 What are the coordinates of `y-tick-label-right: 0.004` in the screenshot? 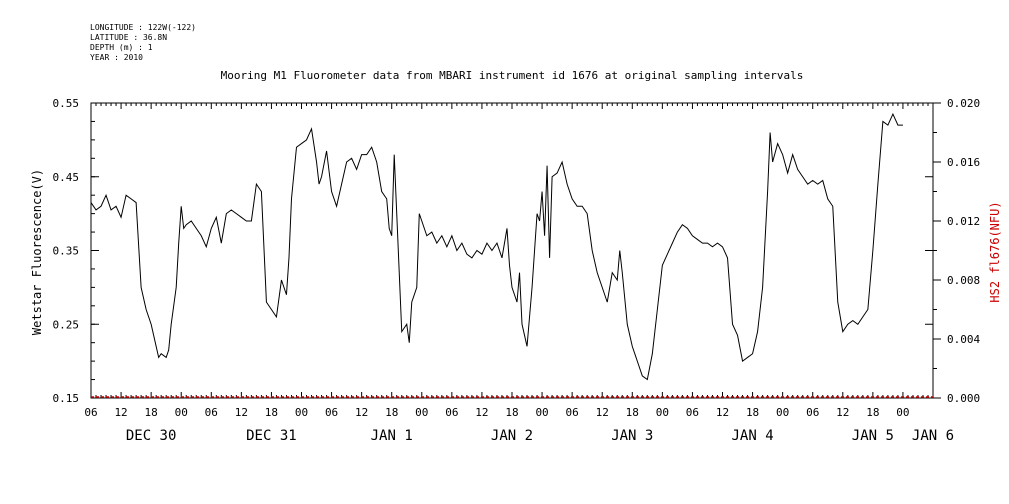 It's located at (963, 339).